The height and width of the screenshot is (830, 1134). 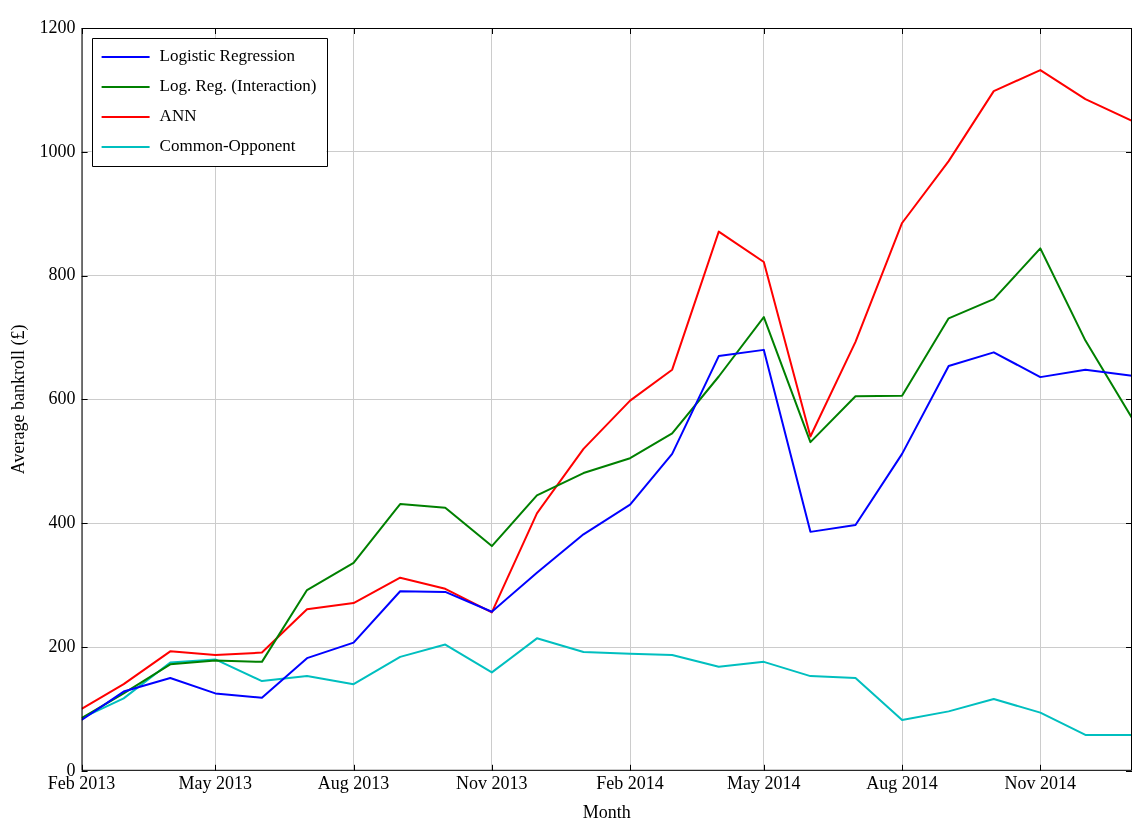 What do you see at coordinates (227, 56) in the screenshot?
I see `legend-label: Logistic Regression` at bounding box center [227, 56].